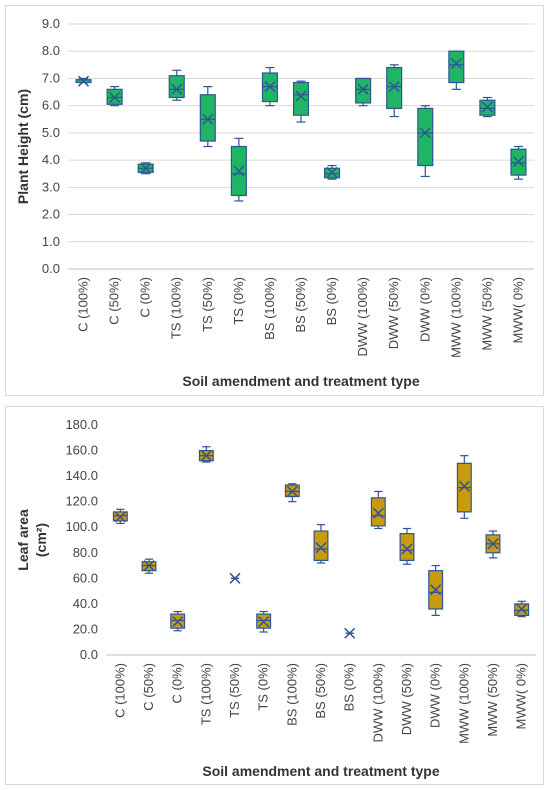  Describe the element at coordinates (51, 50) in the screenshot. I see `y-tick-label: 8.0` at that location.